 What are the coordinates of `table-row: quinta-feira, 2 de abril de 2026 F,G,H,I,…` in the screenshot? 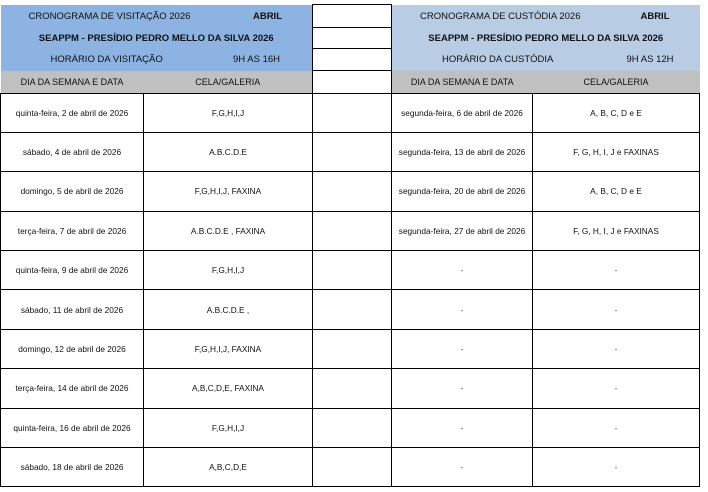 It's located at (350, 112).